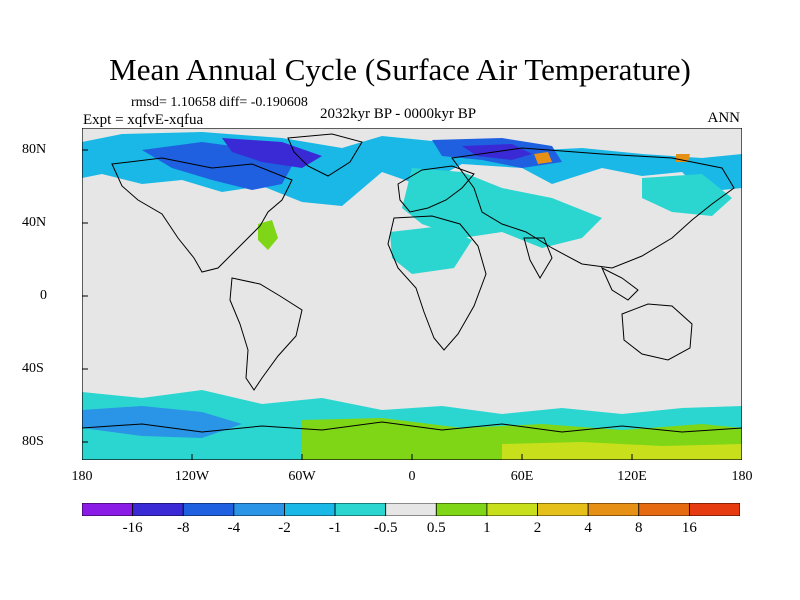 The width and height of the screenshot is (800, 600). I want to click on lat-label-80s: 80S, so click(33, 441).